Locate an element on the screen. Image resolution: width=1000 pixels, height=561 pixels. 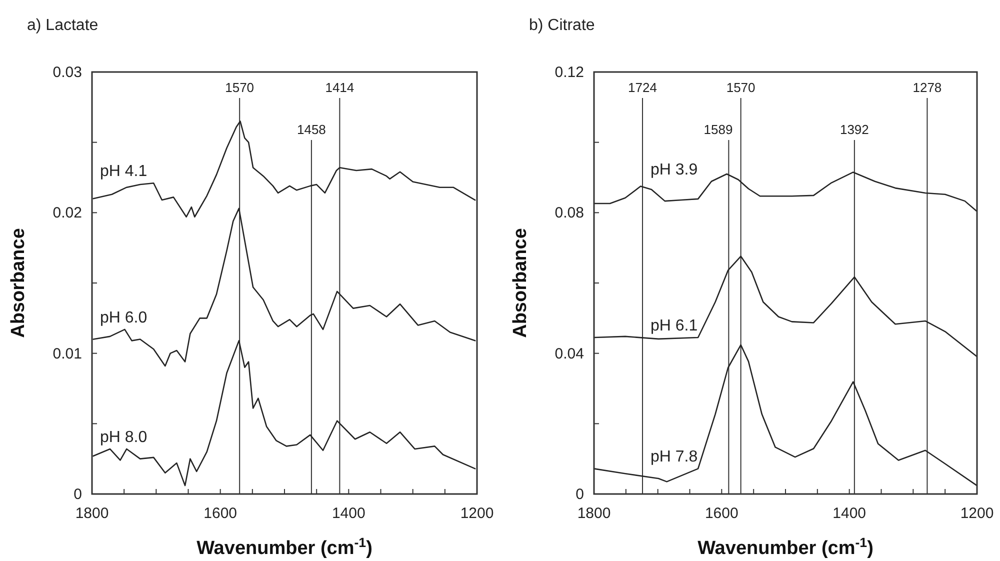
y-tick-label: 0.01 is located at coordinates (67, 353).